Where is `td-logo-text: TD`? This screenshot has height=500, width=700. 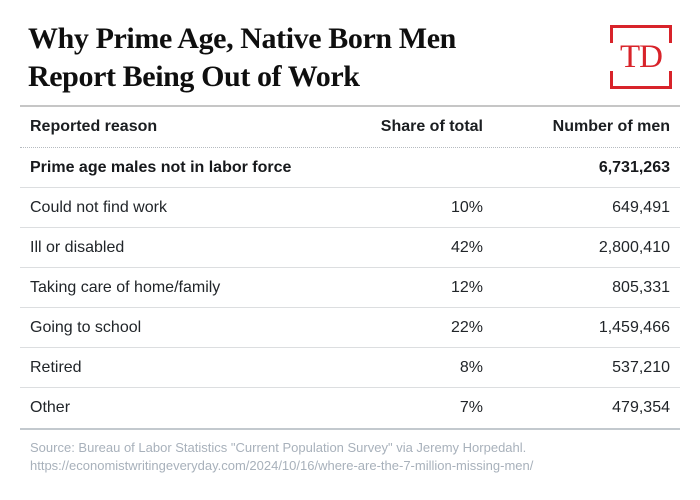
td-logo-text: TD is located at coordinates (641, 57).